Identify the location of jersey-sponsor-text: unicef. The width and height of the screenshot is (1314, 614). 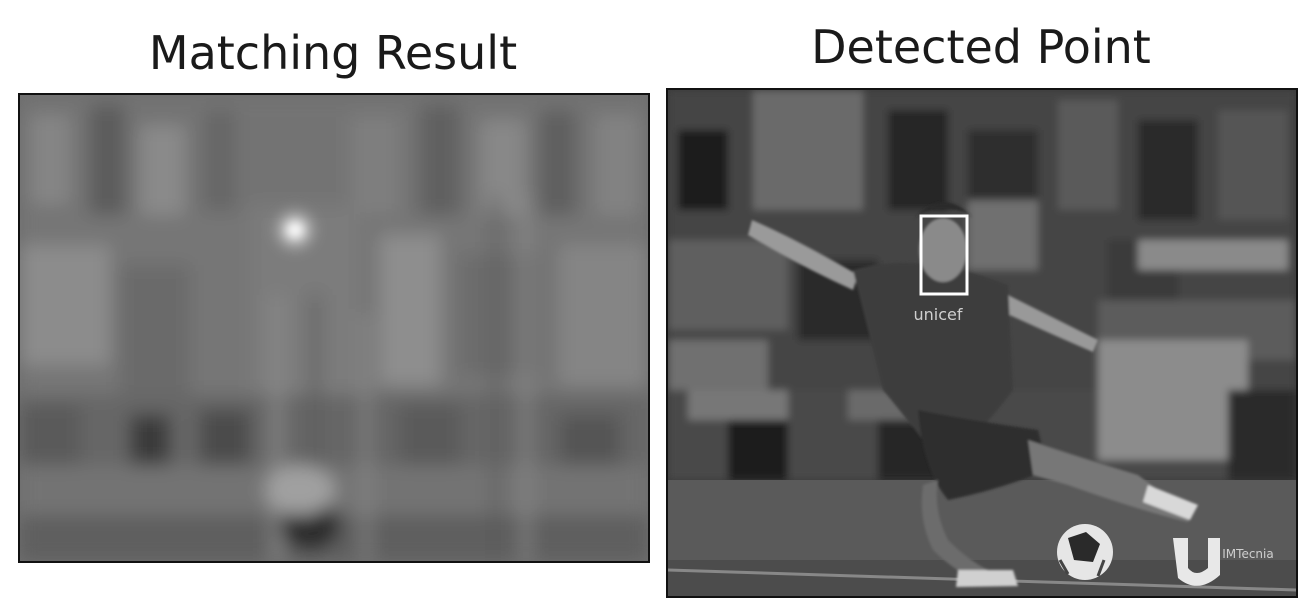
(938, 314).